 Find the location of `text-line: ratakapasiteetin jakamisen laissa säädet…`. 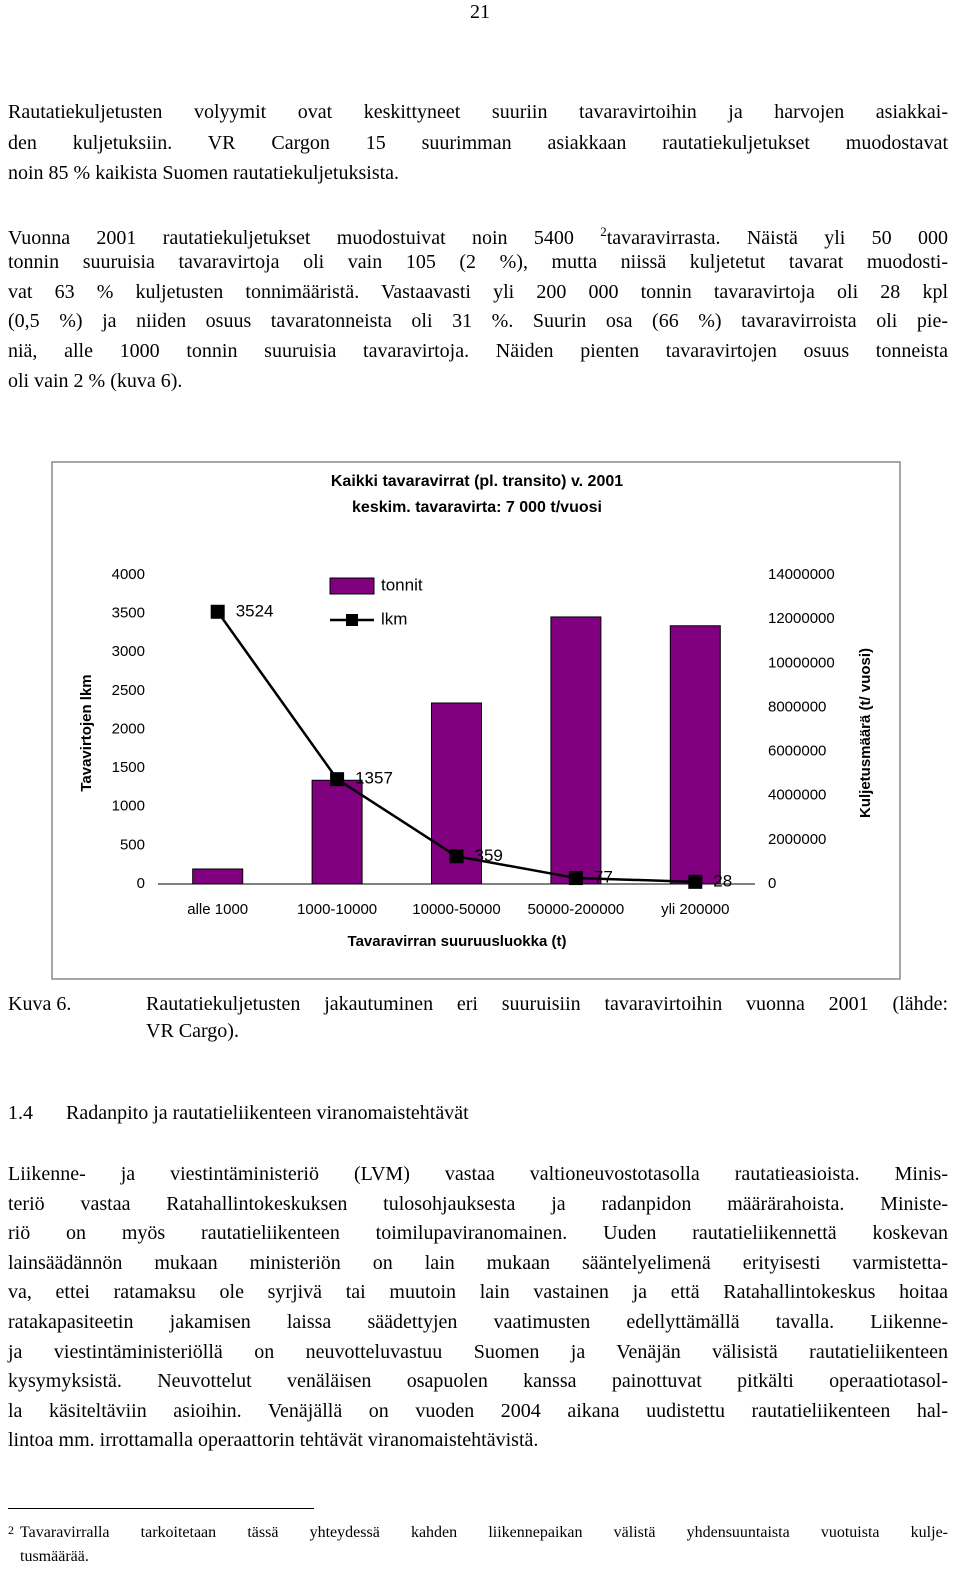

text-line: ratakapasiteetin jakamisen laissa säädet… is located at coordinates (478, 1322).